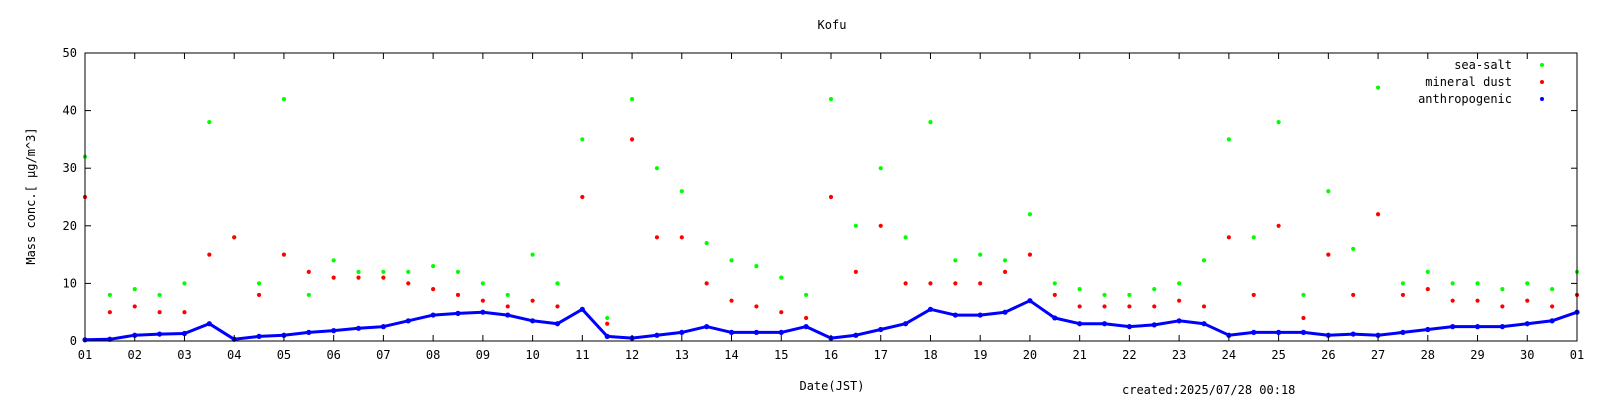  Describe the element at coordinates (70, 53) in the screenshot. I see `y-tick-label: 50` at that location.